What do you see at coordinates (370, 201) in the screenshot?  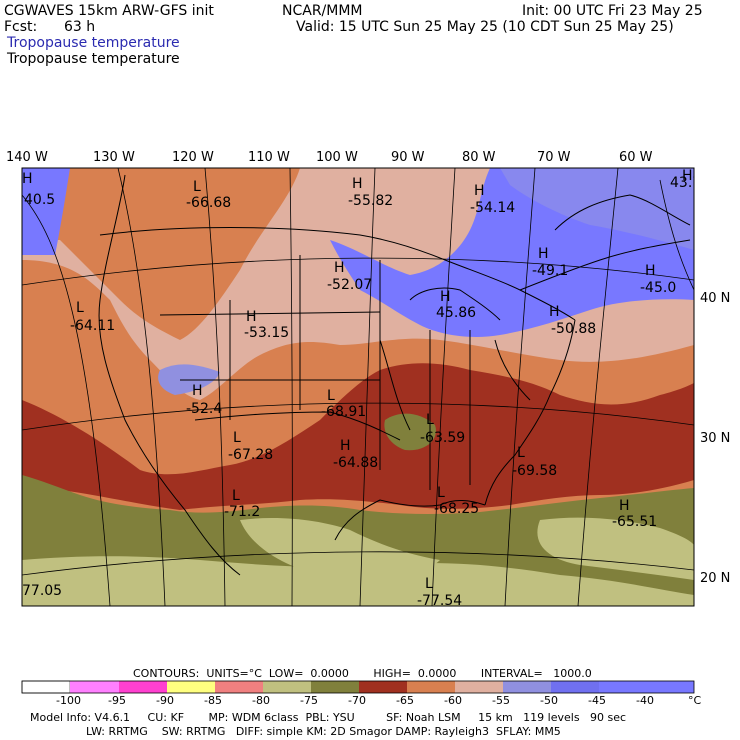 I see `extremum-value: -55.82` at bounding box center [370, 201].